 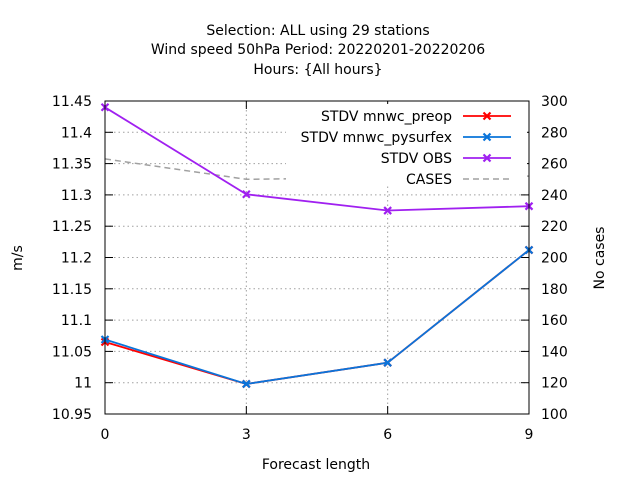 What do you see at coordinates (72, 227) in the screenshot?
I see `y-tick-label: 11.25` at bounding box center [72, 227].